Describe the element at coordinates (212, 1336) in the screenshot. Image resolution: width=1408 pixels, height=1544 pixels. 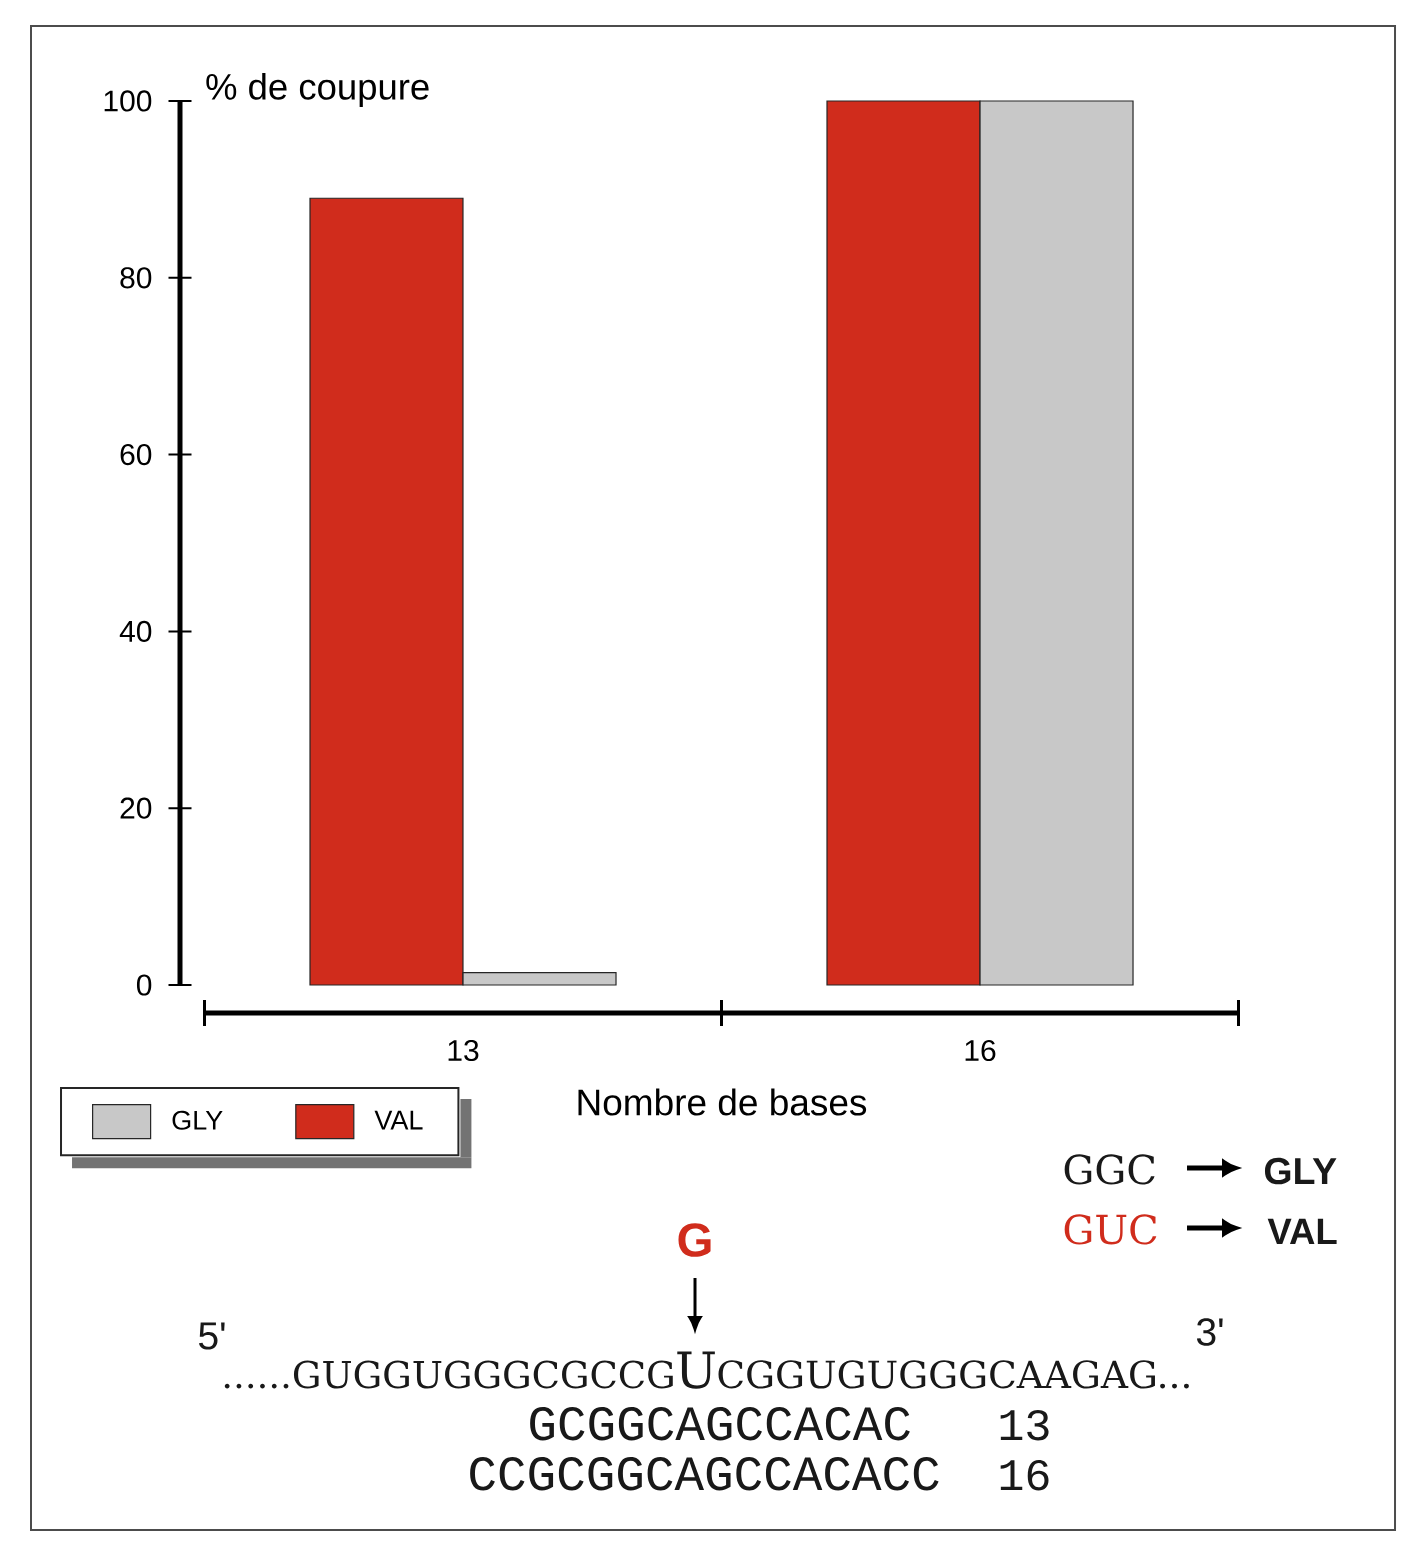
I see `text: 5'` at that location.